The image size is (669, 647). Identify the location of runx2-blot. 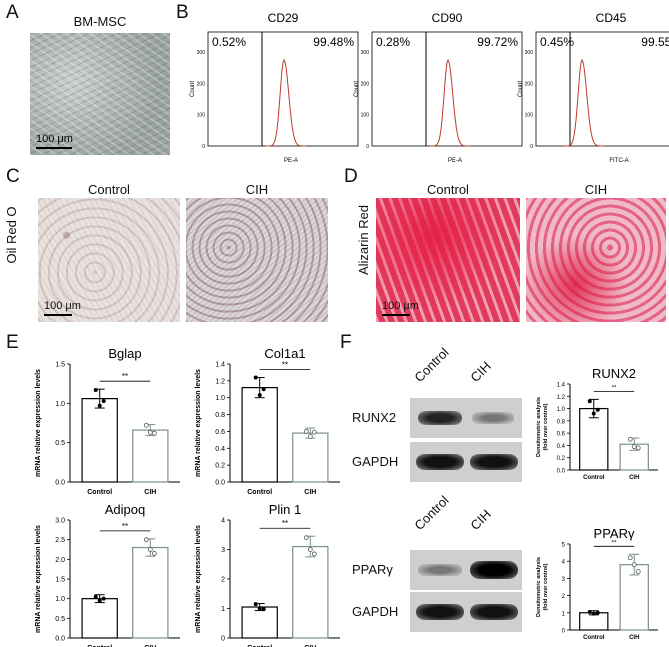
(466, 418).